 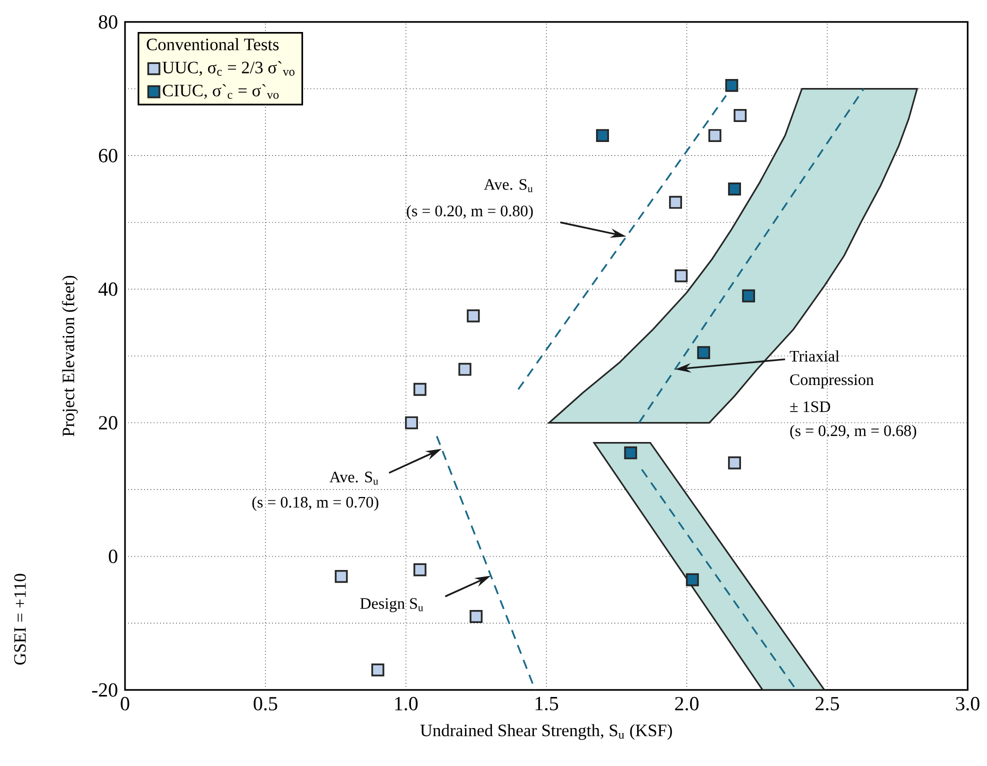 What do you see at coordinates (827, 703) in the screenshot?
I see `x-tick-label: 2.5` at bounding box center [827, 703].